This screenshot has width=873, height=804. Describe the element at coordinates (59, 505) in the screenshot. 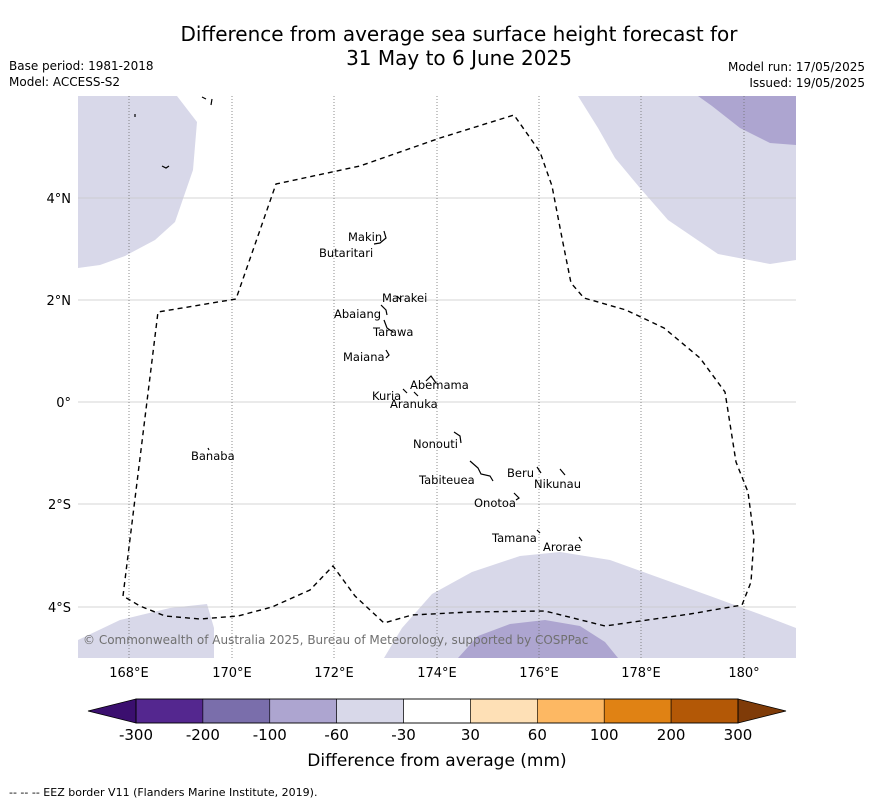

I see `y-tick-label: 2°S` at that location.